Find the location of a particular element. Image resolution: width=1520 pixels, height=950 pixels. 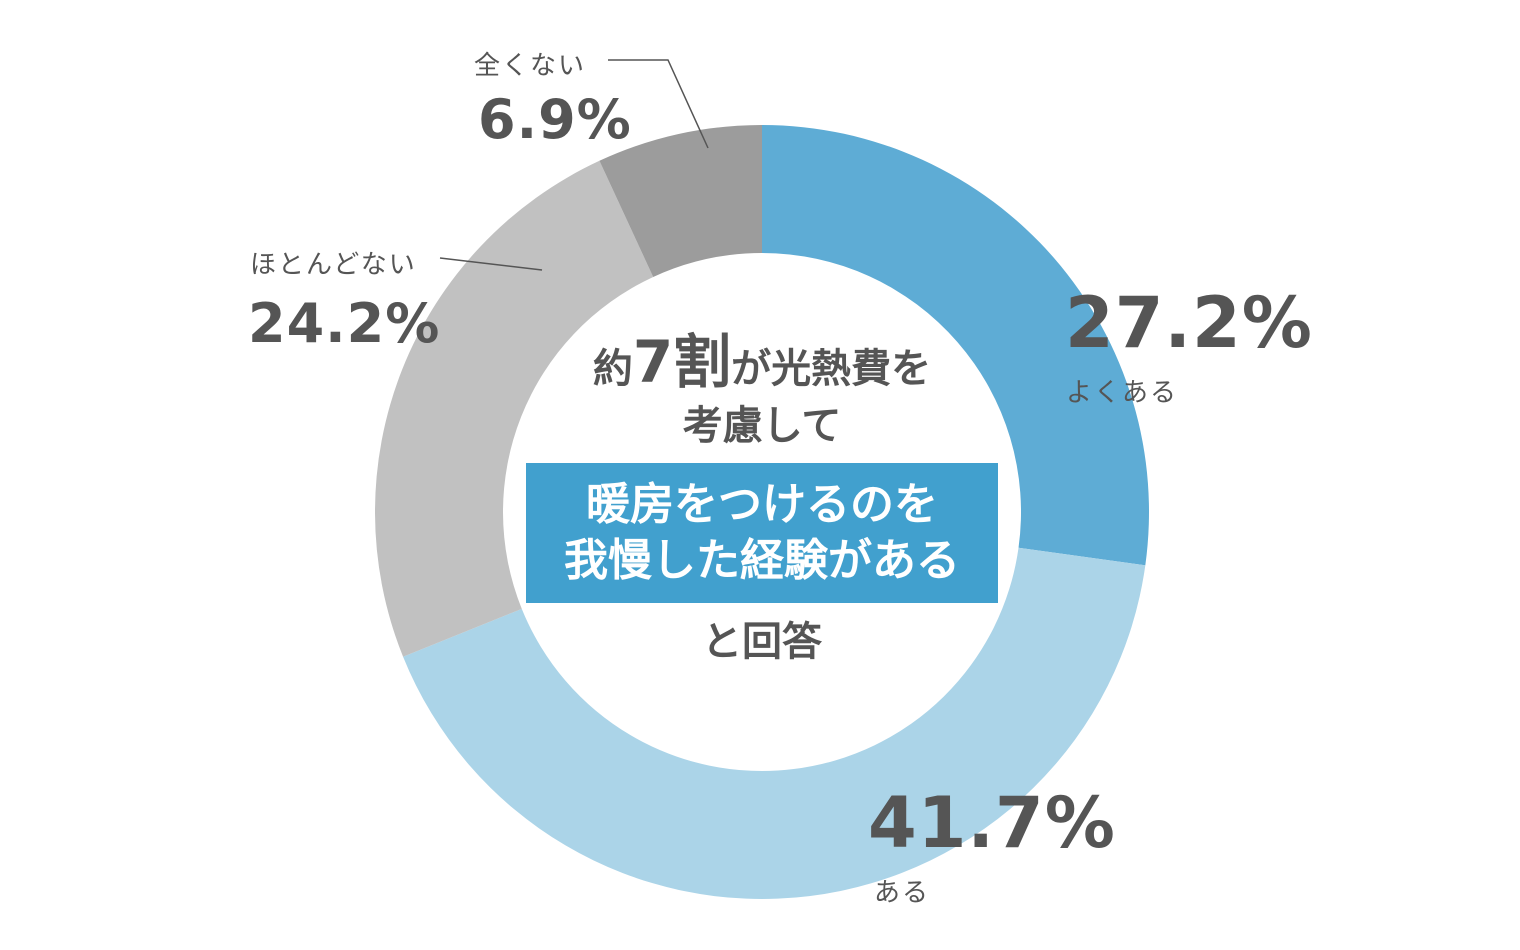

leader-line-never is located at coordinates (658, 104).